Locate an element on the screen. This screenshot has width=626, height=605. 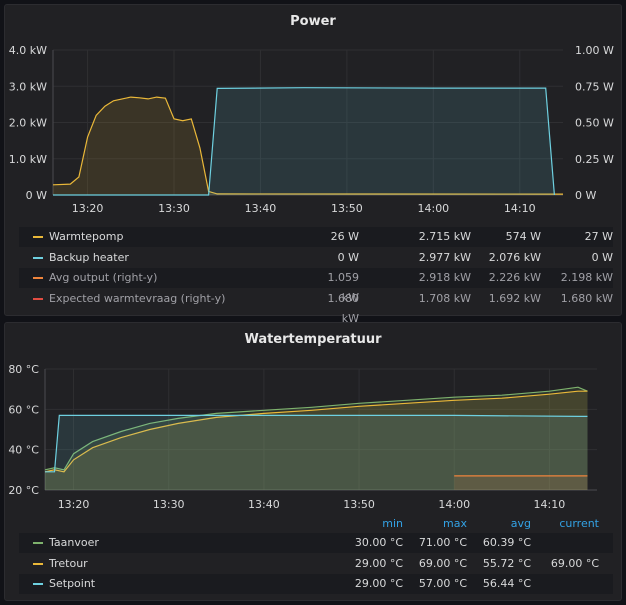
legend-header-current: current is located at coordinates (579, 523).